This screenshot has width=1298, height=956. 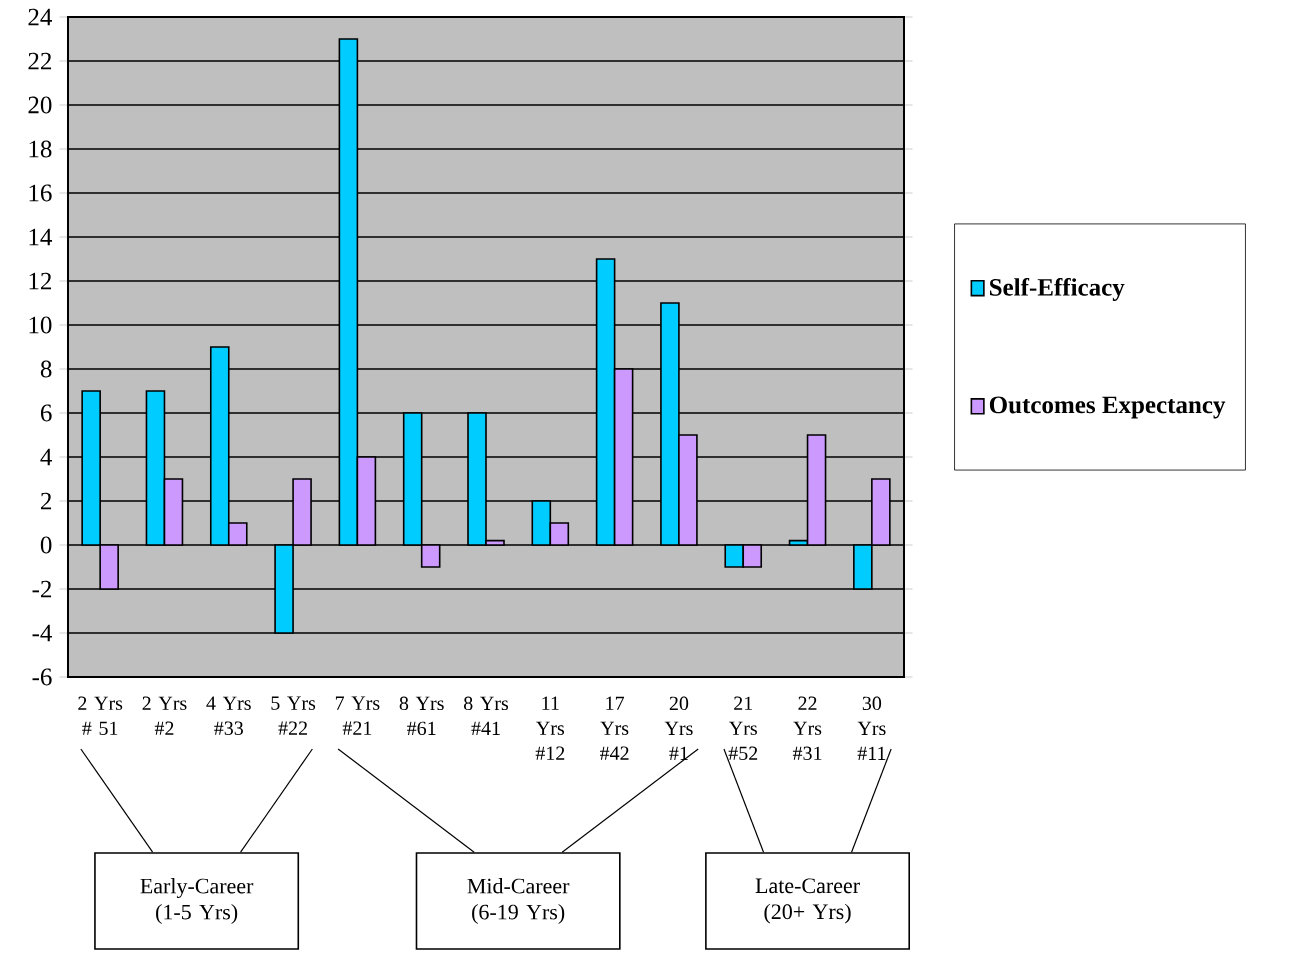 I want to click on x-tick-label: 21 Yrs #52, so click(x=743, y=728).